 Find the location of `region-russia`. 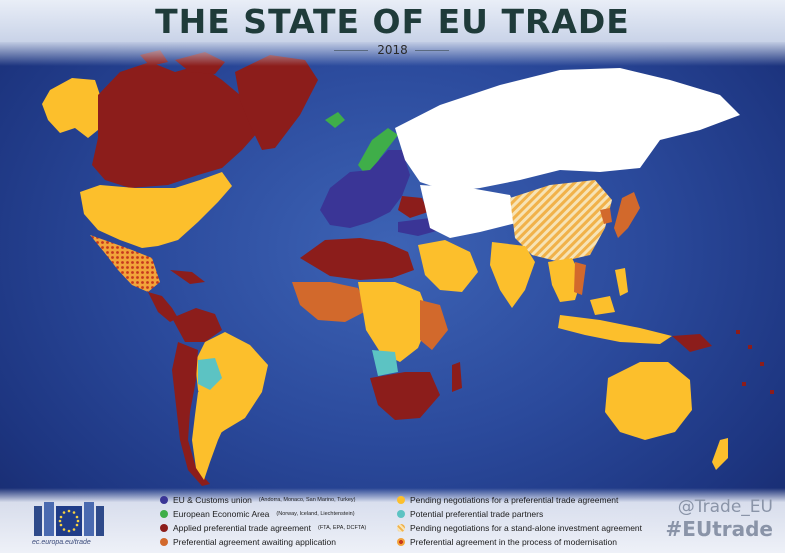

region-russia is located at coordinates (567, 130).